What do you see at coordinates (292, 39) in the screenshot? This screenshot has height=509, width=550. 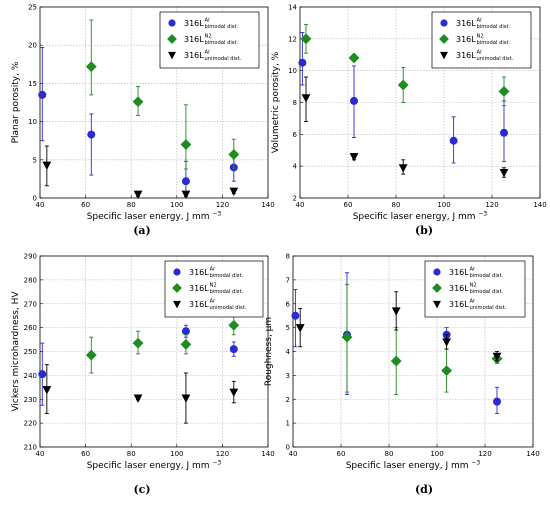 I see `y-tick-label: 12` at bounding box center [292, 39].